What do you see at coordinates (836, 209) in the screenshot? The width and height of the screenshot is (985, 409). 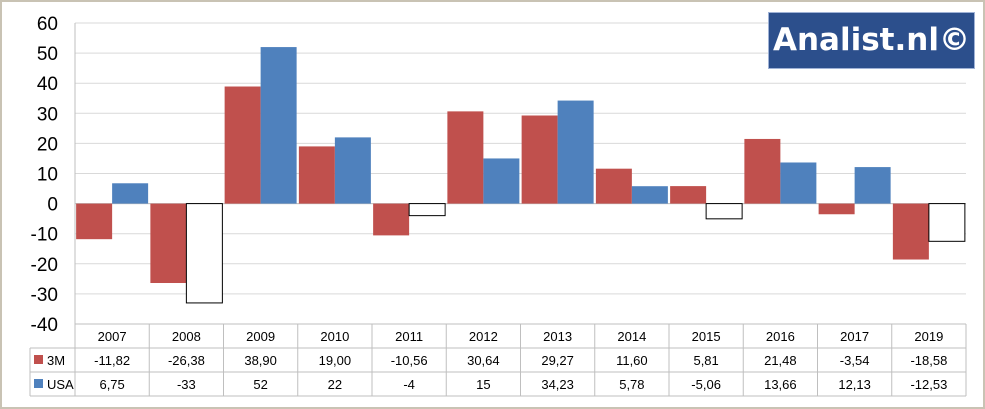 I see `bar-3m-2017` at bounding box center [836, 209].